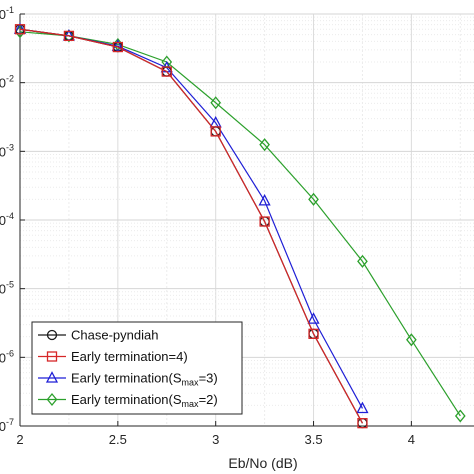  What do you see at coordinates (7, 150) in the screenshot?
I see `y-tick-label: 0-3` at bounding box center [7, 150].